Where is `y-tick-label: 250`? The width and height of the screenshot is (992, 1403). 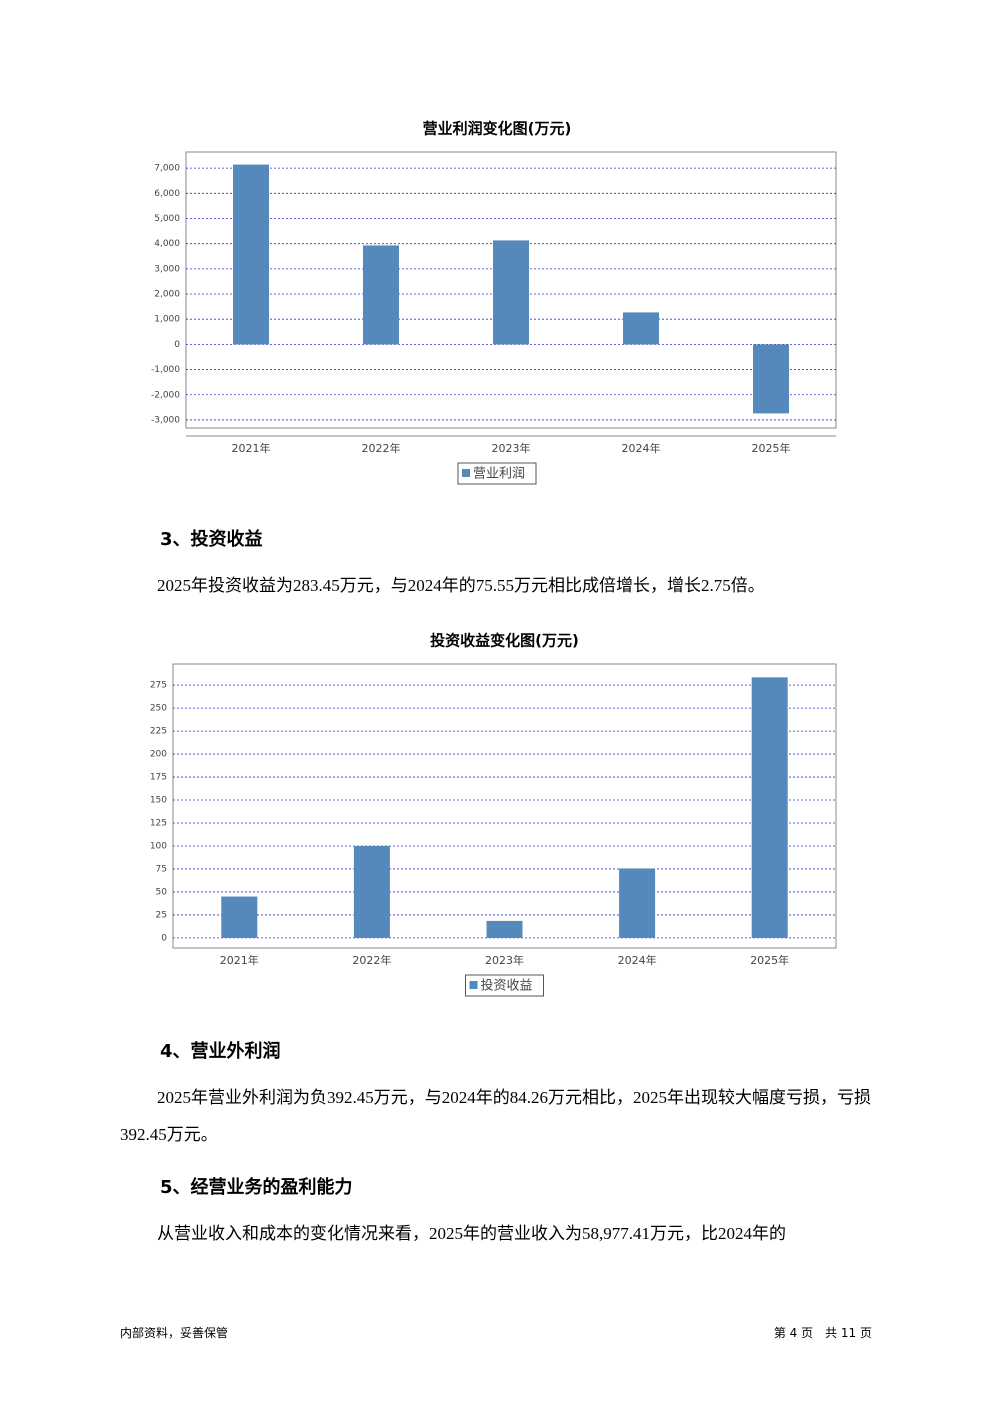 y-tick-label: 250 is located at coordinates (158, 709).